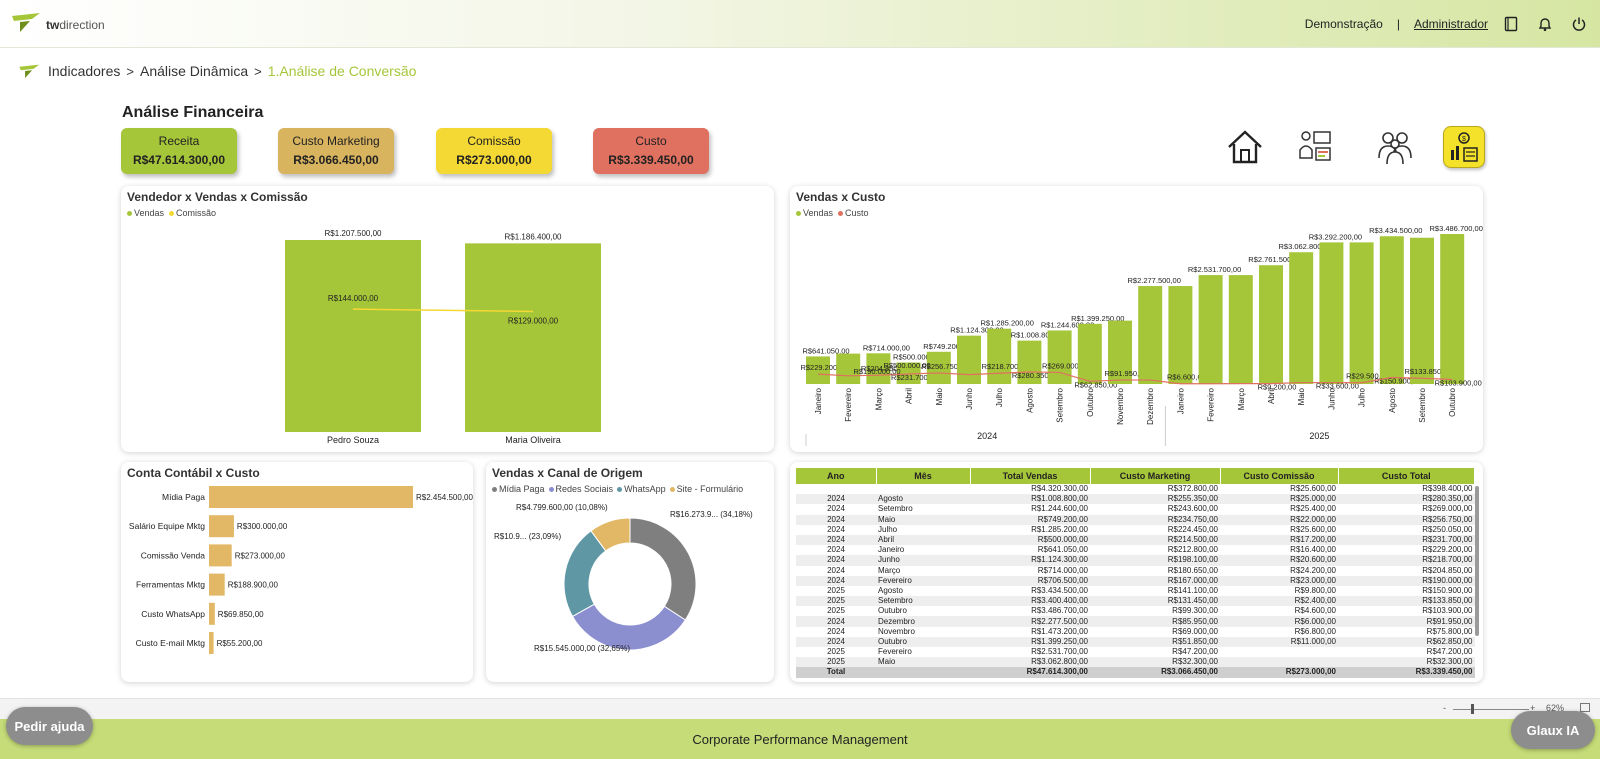  What do you see at coordinates (1155, 662) in the screenshot?
I see `table-cell: R$32.300,00` at bounding box center [1155, 662].